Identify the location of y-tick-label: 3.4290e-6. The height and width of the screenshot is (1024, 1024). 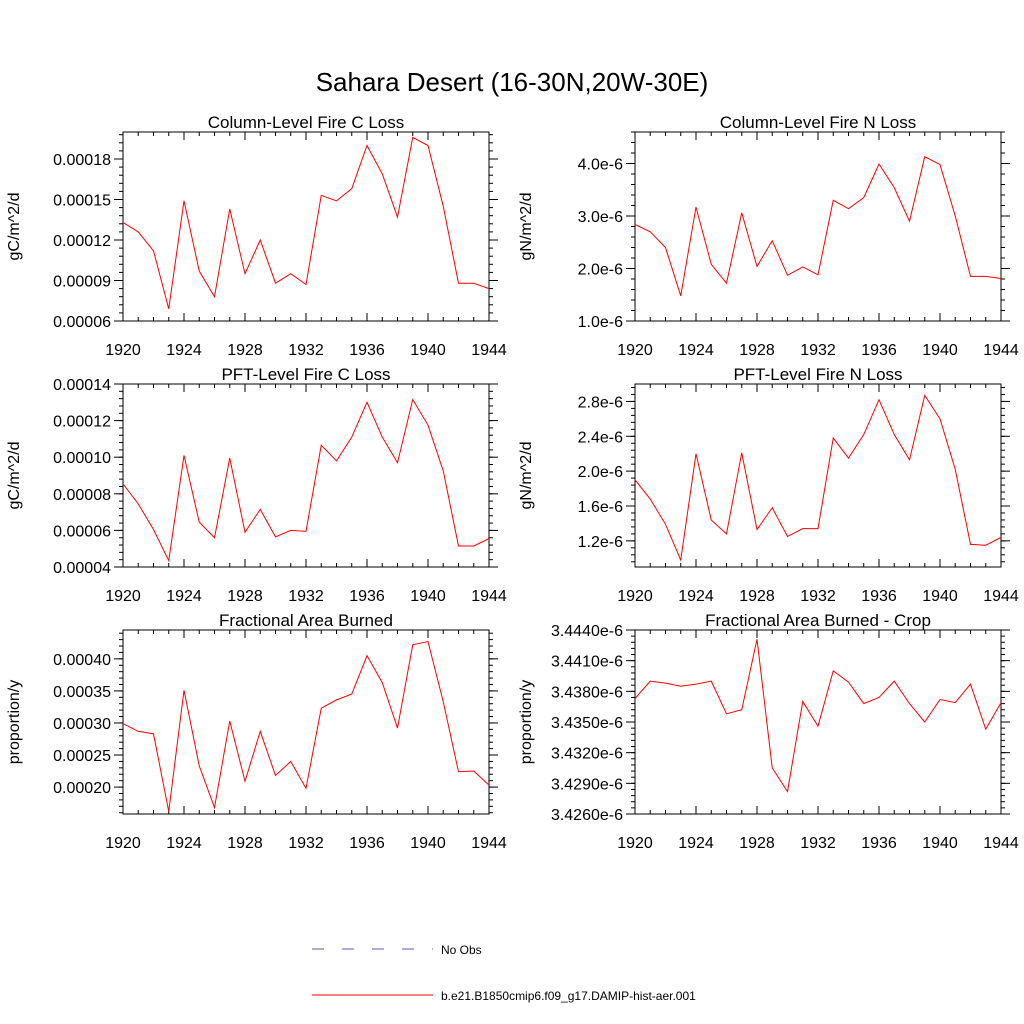
(587, 784).